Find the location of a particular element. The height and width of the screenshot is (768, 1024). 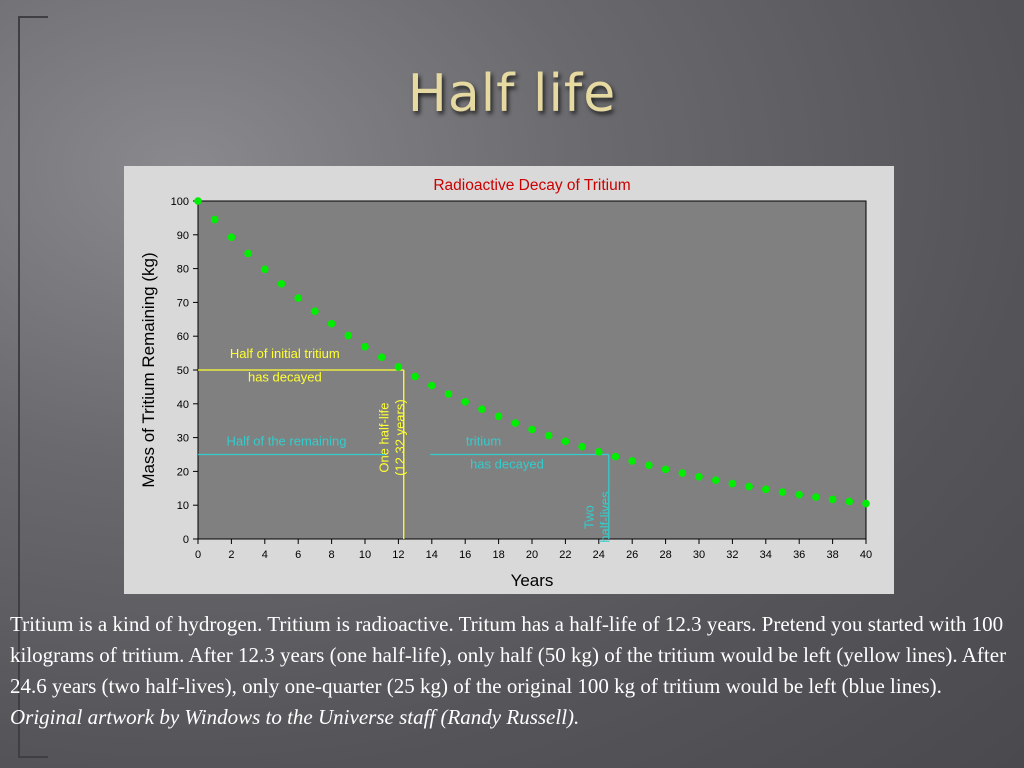

y-tick-label: 0 is located at coordinates (186, 540).